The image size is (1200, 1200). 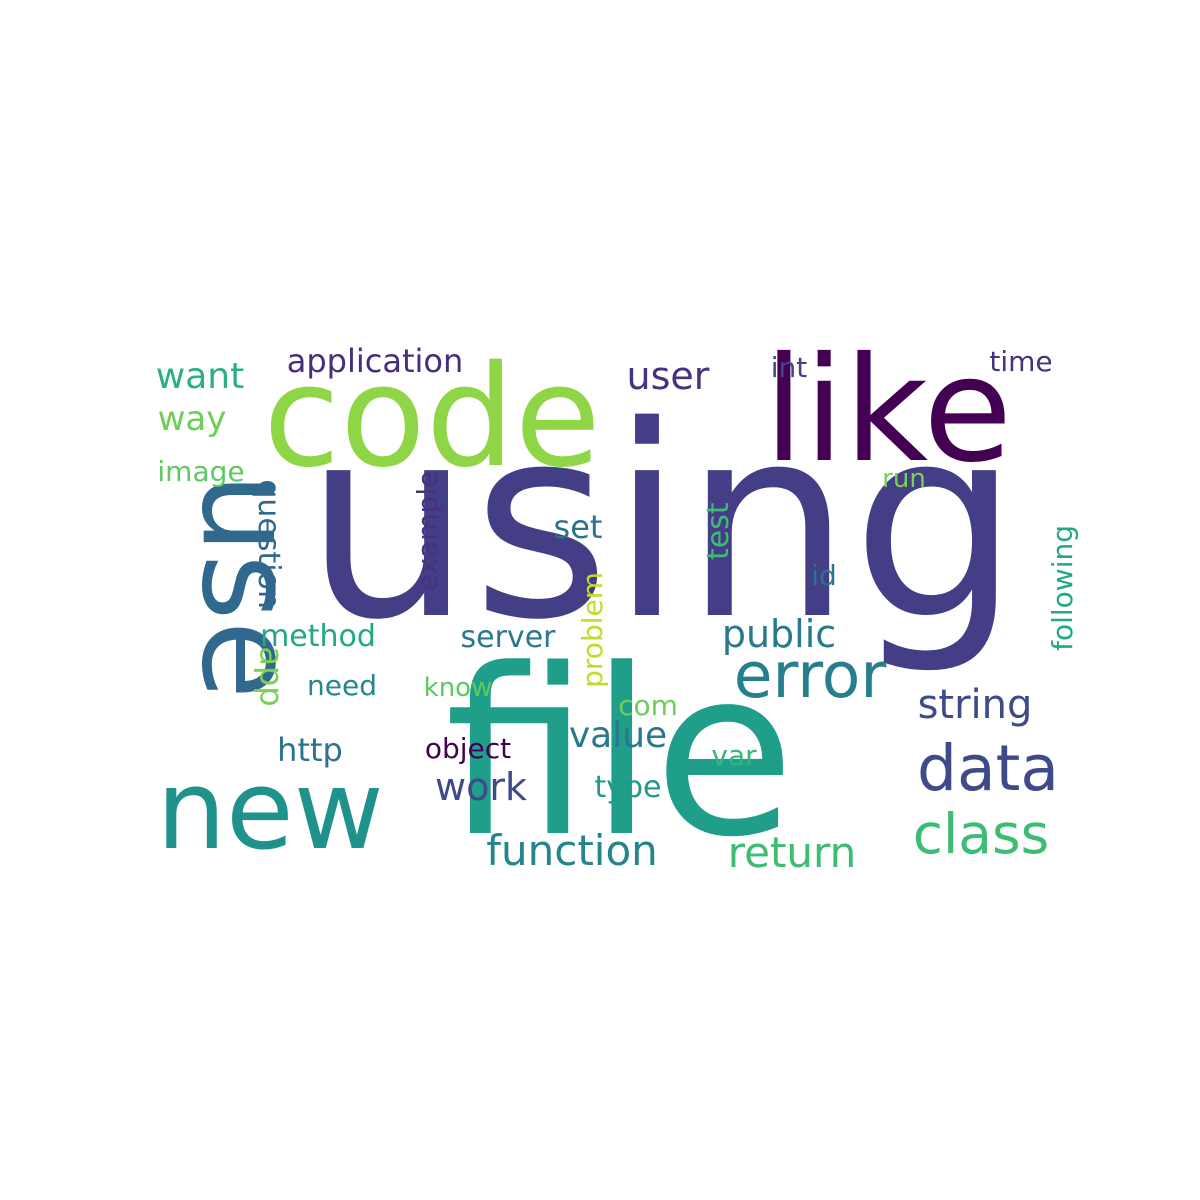 I want to click on word-new: new, so click(x=269, y=810).